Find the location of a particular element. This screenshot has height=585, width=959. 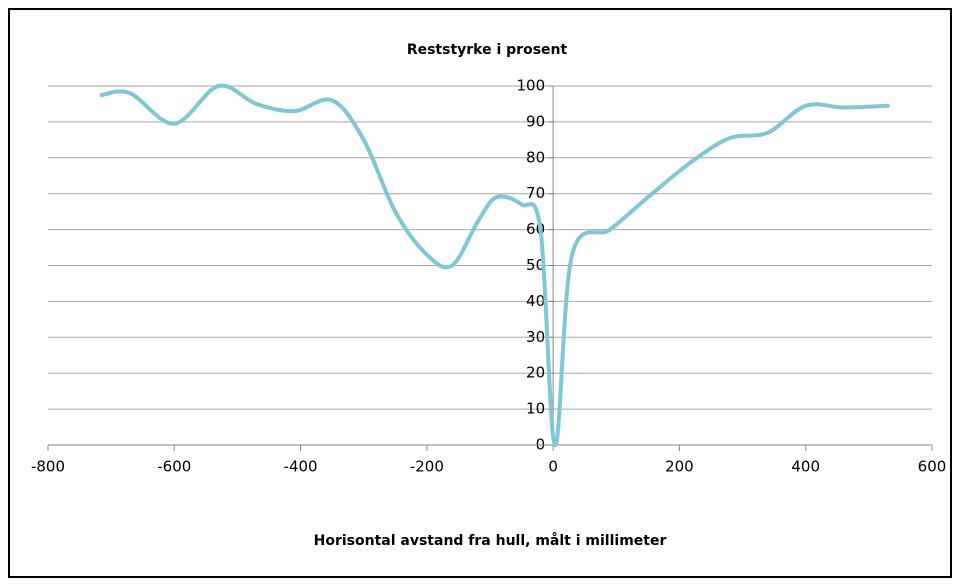

x-tick-label: -400 is located at coordinates (301, 467).